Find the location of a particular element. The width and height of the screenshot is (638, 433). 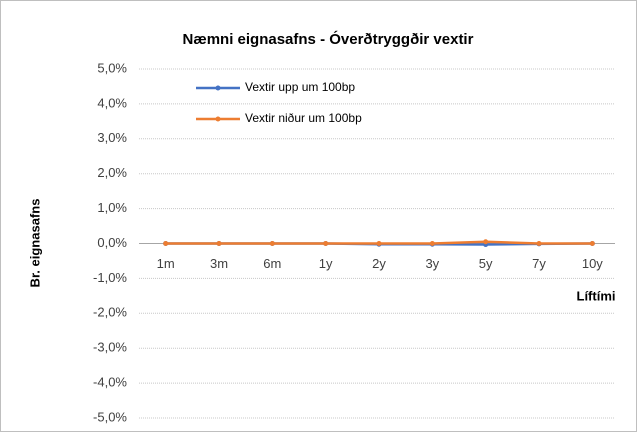

x-tick-label: 3y is located at coordinates (432, 263).